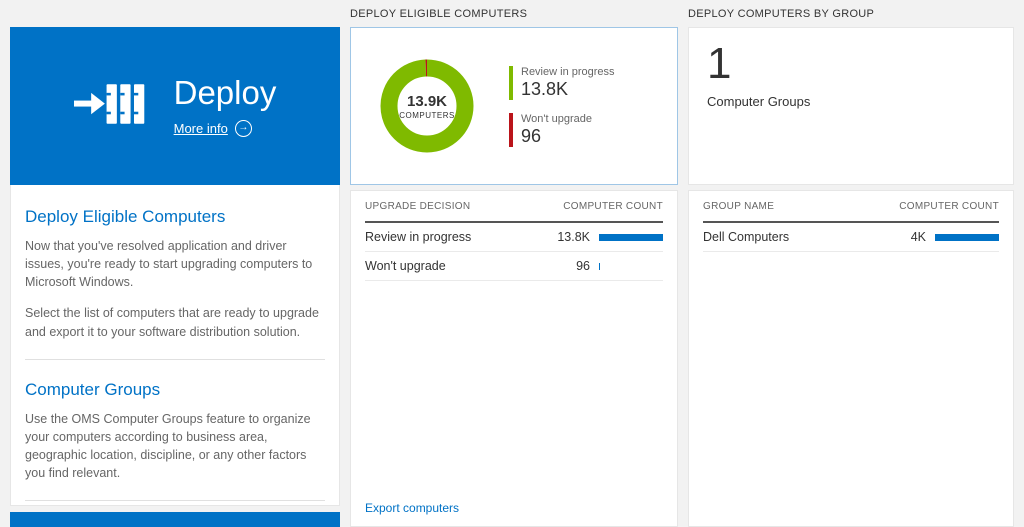 The image size is (1024, 527). I want to click on tile-title: Deploy, so click(225, 93).